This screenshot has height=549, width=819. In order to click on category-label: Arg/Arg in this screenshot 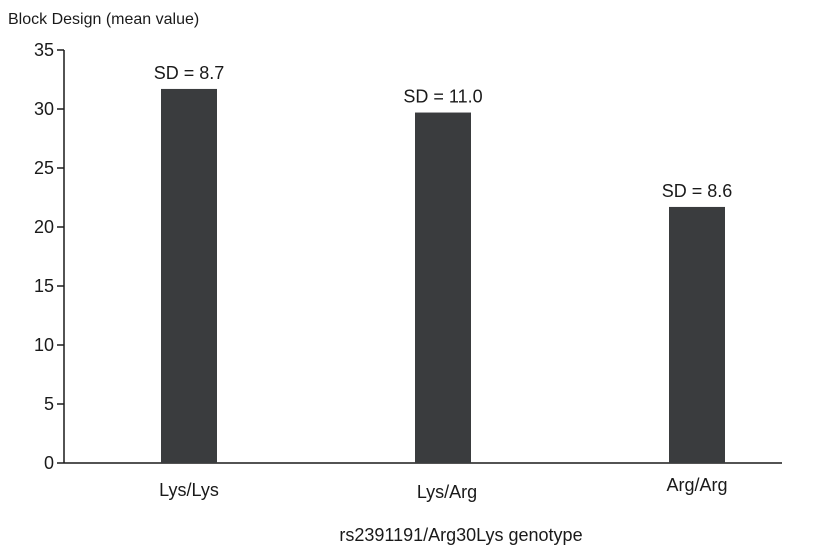, I will do `click(696, 485)`.